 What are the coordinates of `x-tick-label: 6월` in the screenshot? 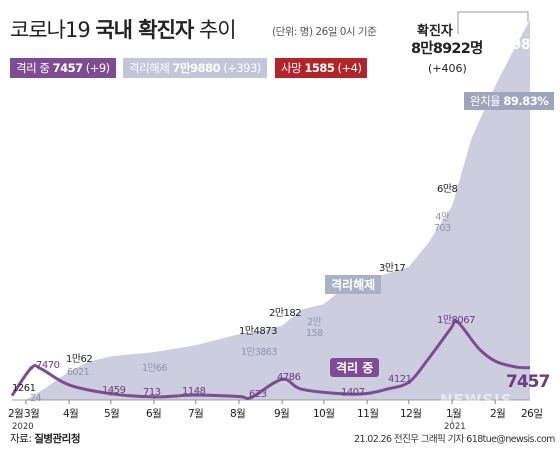 It's located at (154, 414).